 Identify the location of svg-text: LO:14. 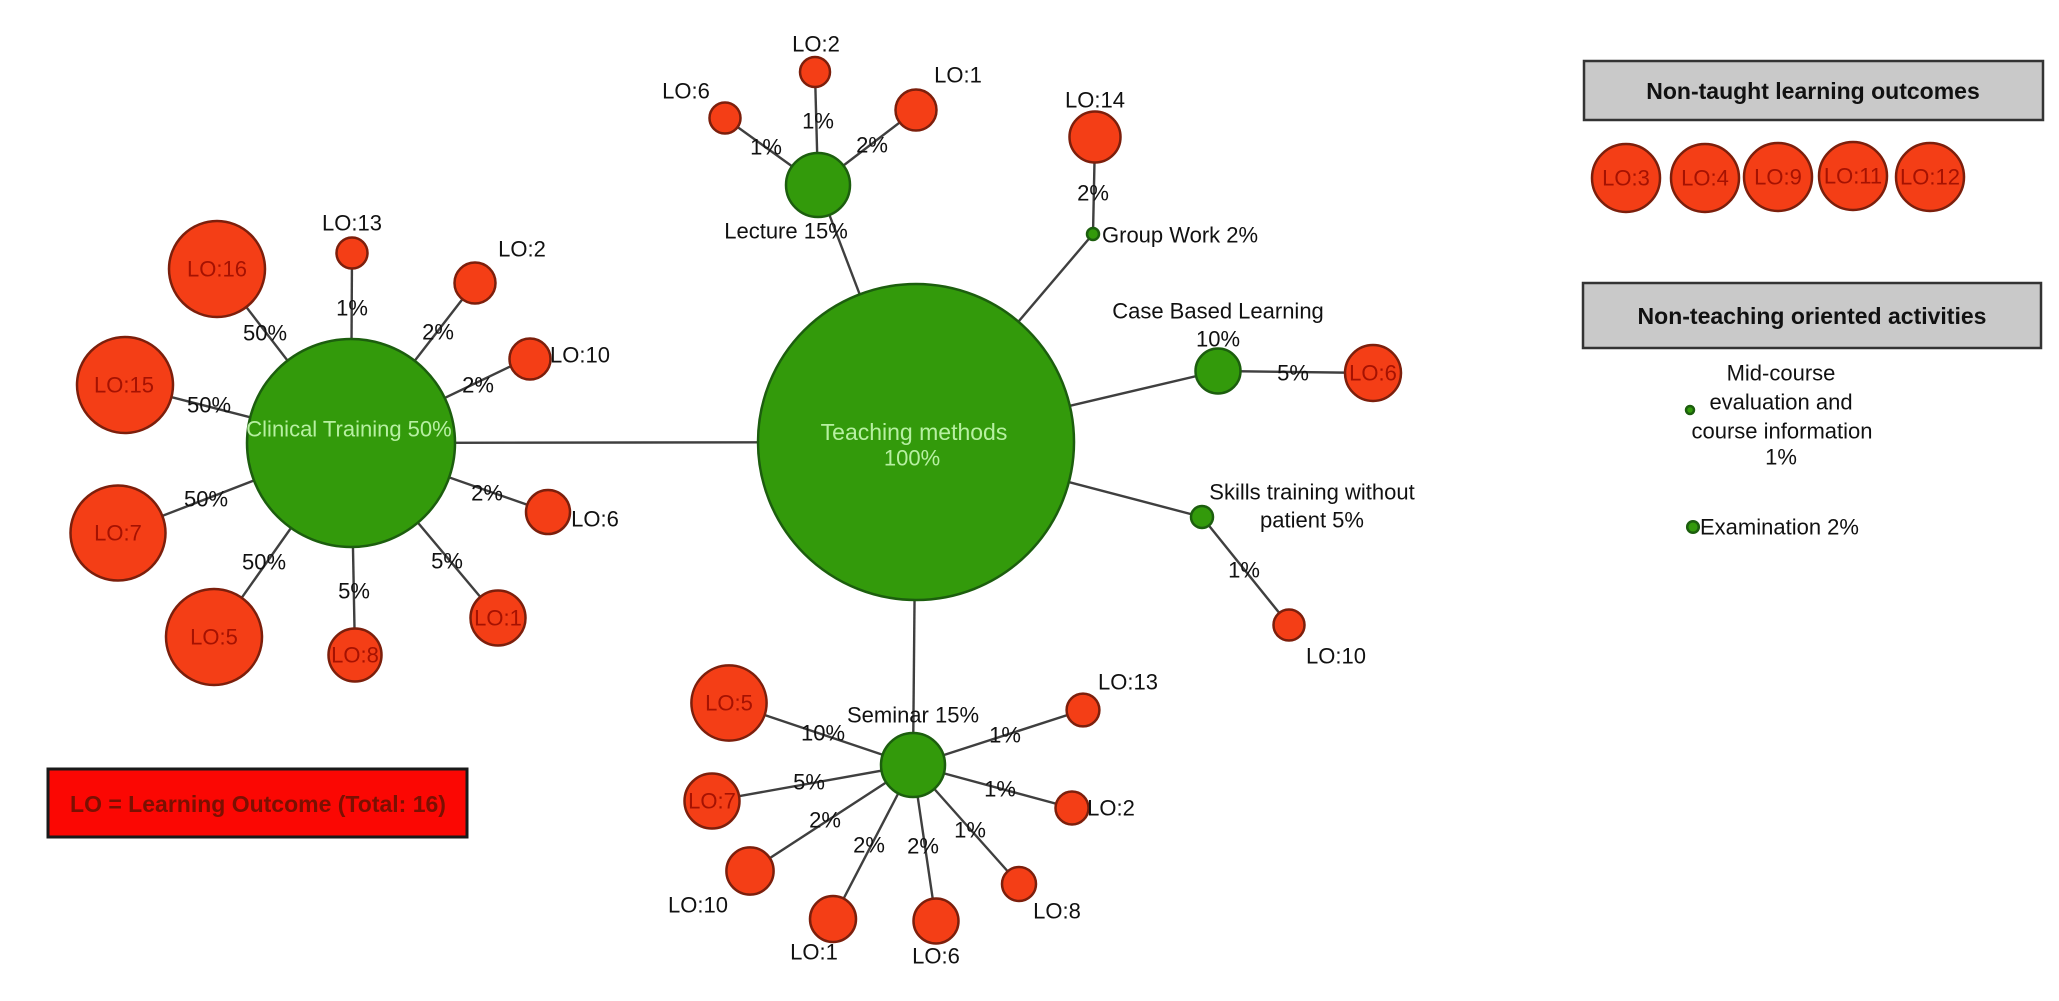
(1095, 100).